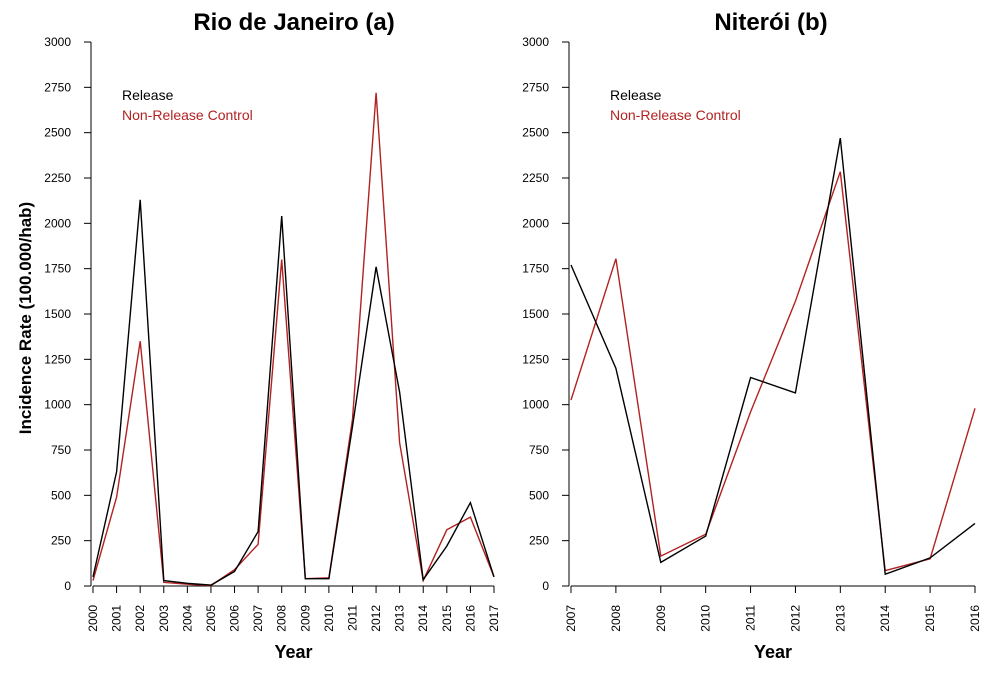 This screenshot has width=1000, height=673. What do you see at coordinates (211, 618) in the screenshot?
I see `x-tick-label: 2005` at bounding box center [211, 618].